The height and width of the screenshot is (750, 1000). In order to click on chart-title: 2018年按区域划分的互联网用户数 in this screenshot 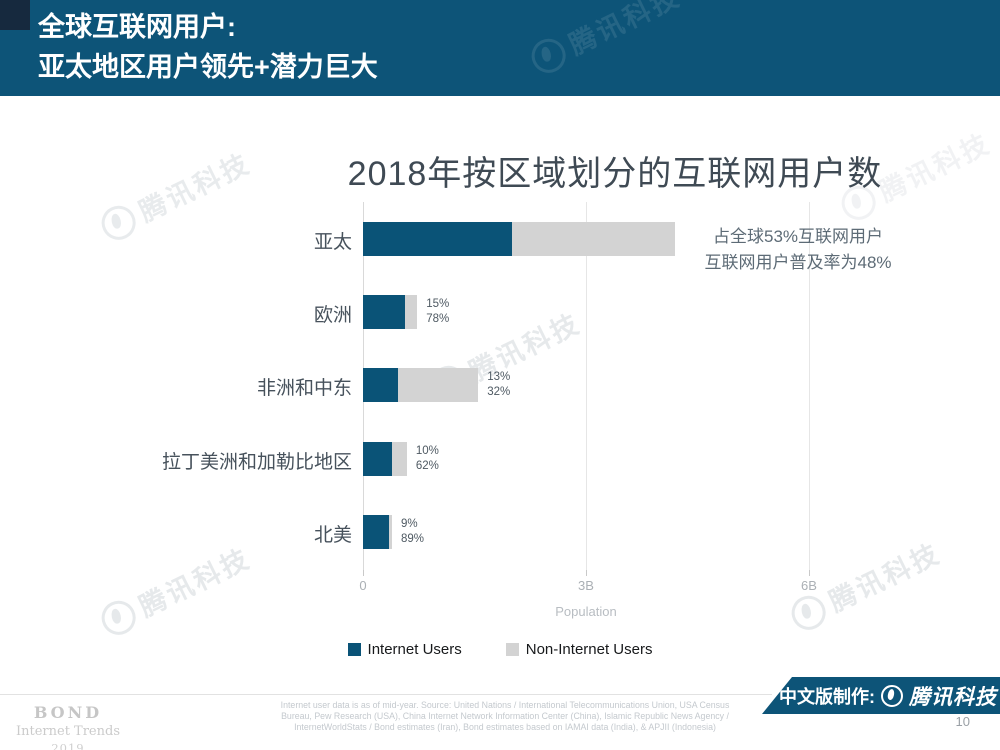, I will do `click(615, 174)`.